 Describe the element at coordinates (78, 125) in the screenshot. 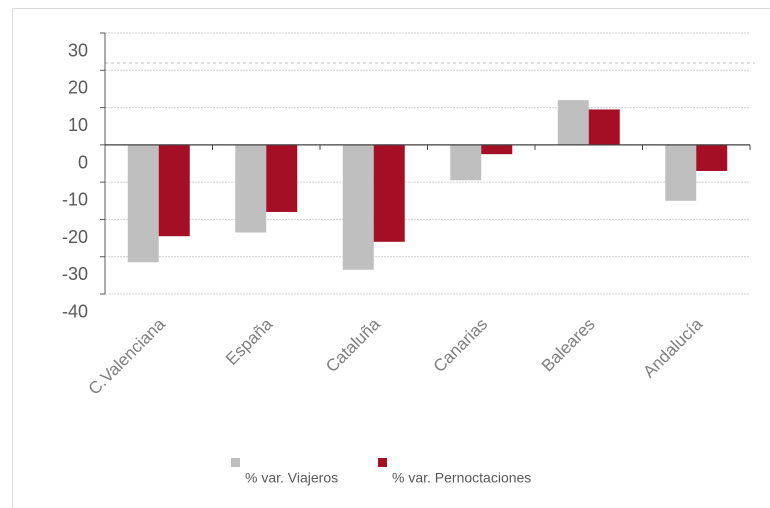

I see `y-tick-label: 10` at that location.